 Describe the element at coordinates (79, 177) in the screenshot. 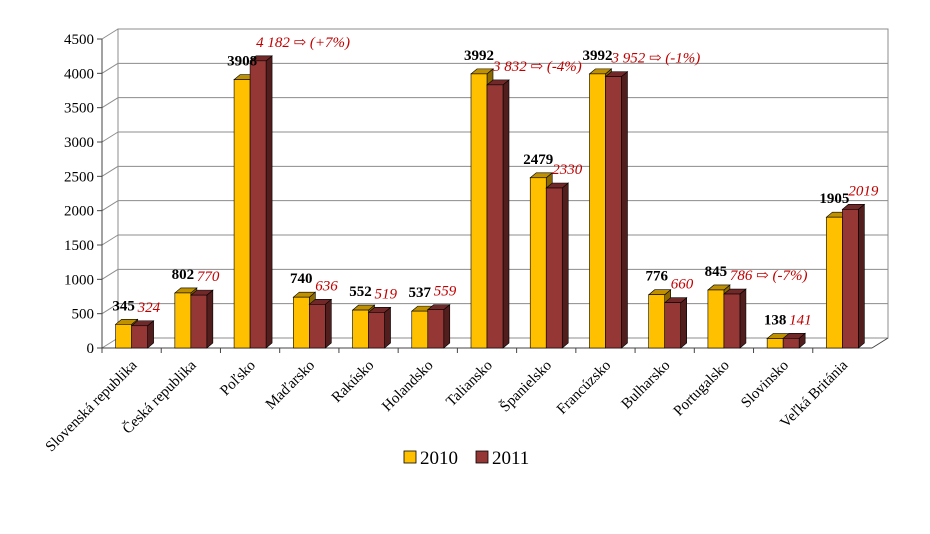

I see `y-tick-label: 2500` at that location.